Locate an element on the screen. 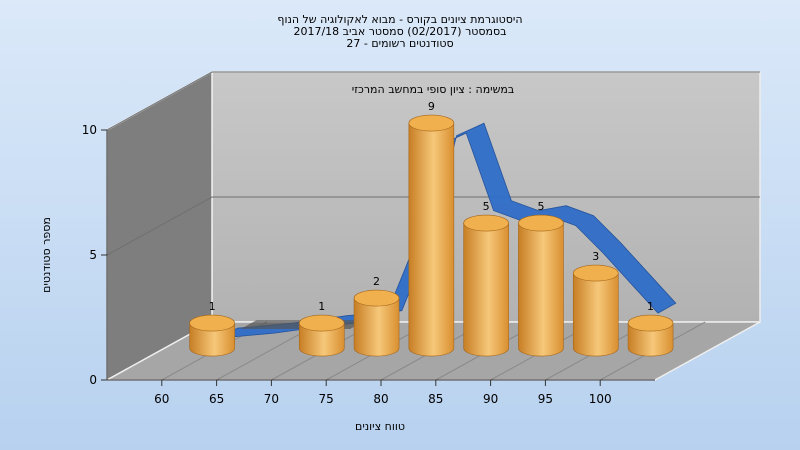 Image resolution: width=800 pixels, height=450 pixels. x-tick-label: 90 is located at coordinates (490, 399).